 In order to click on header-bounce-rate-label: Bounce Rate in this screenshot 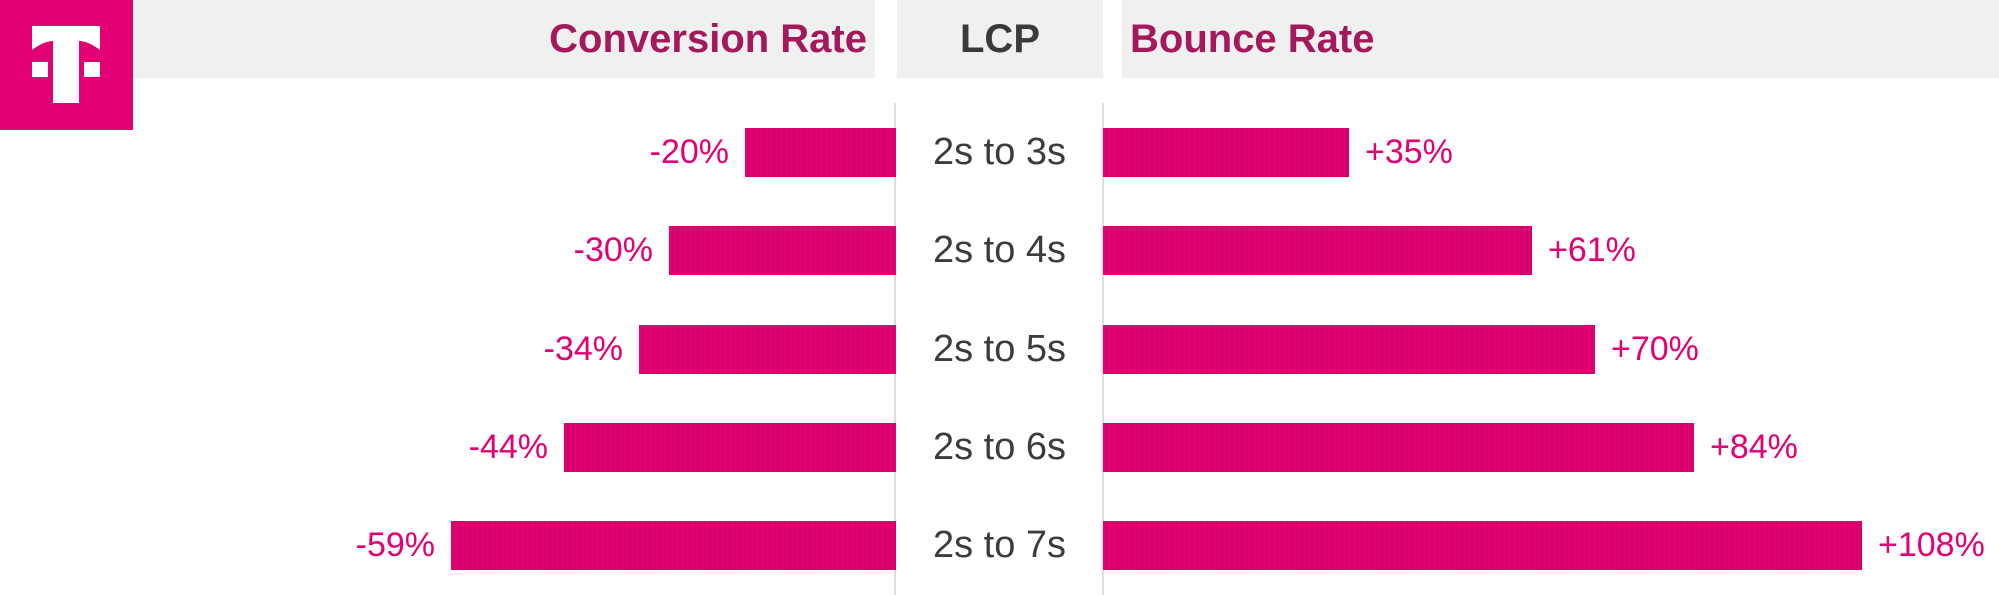, I will do `click(1252, 38)`.